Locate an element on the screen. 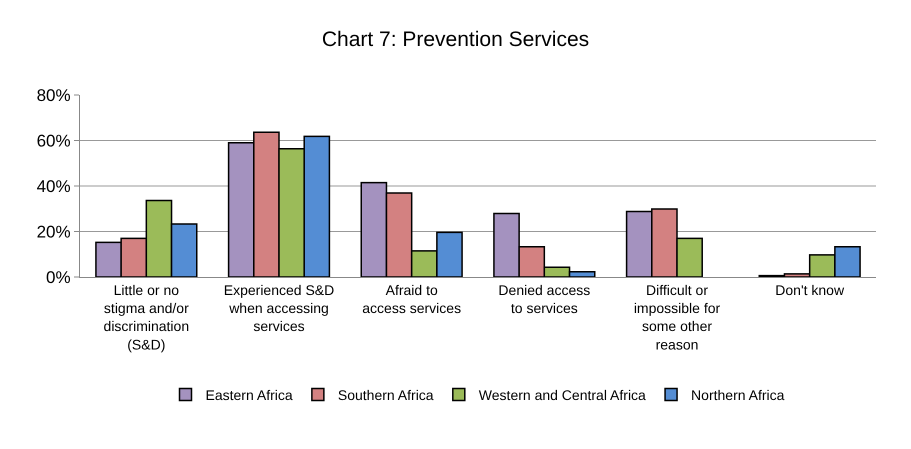 This screenshot has width=911, height=449. x-tick-label: Don't know is located at coordinates (810, 290).